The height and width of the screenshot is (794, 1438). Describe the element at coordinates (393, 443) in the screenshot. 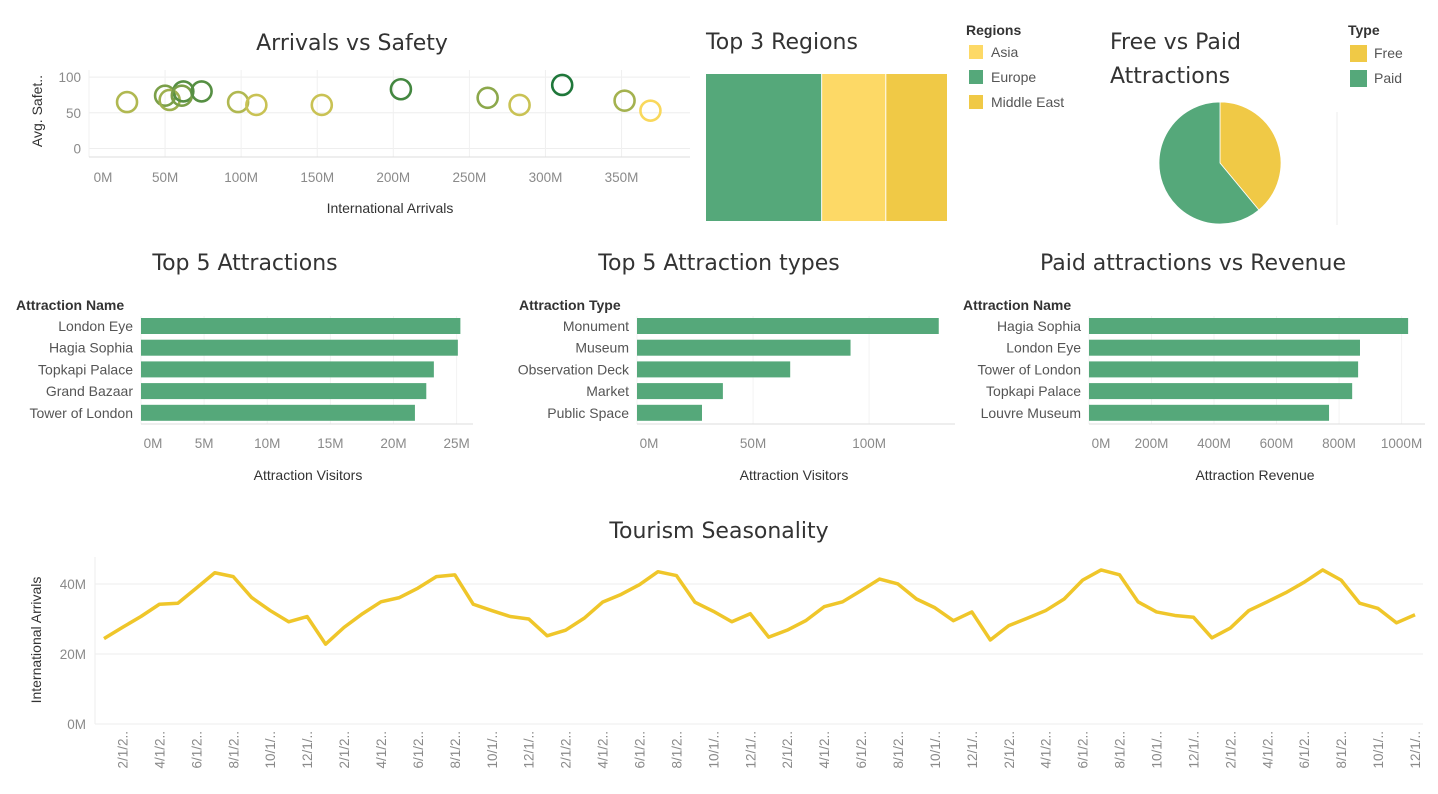

I see `top5-x-tick: 20M` at that location.